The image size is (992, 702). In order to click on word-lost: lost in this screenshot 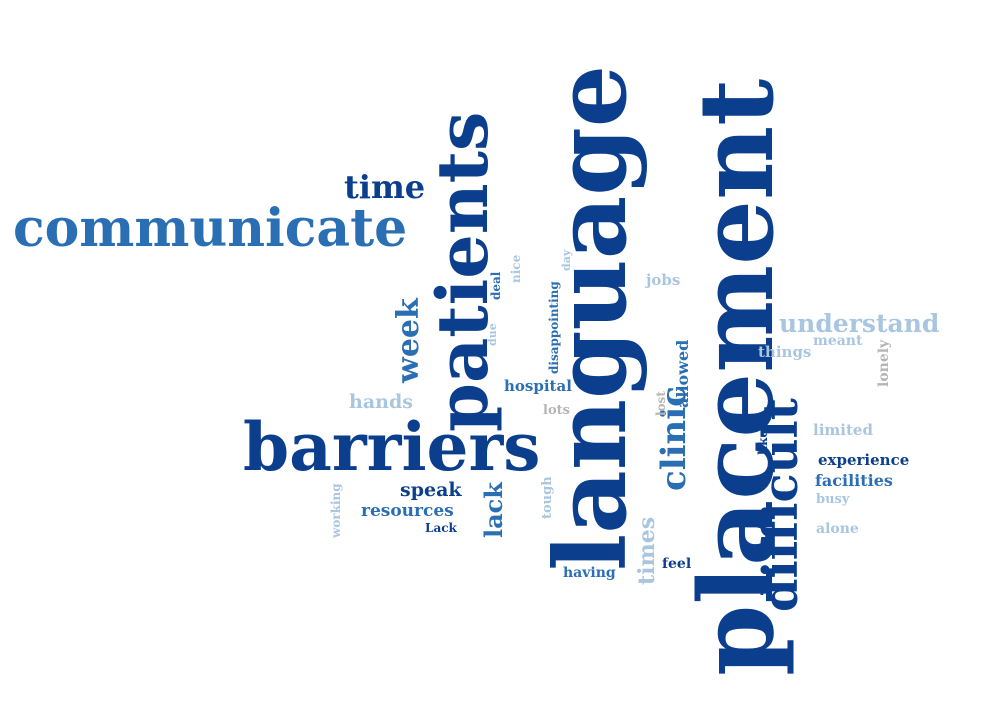, I will do `click(661, 403)`.